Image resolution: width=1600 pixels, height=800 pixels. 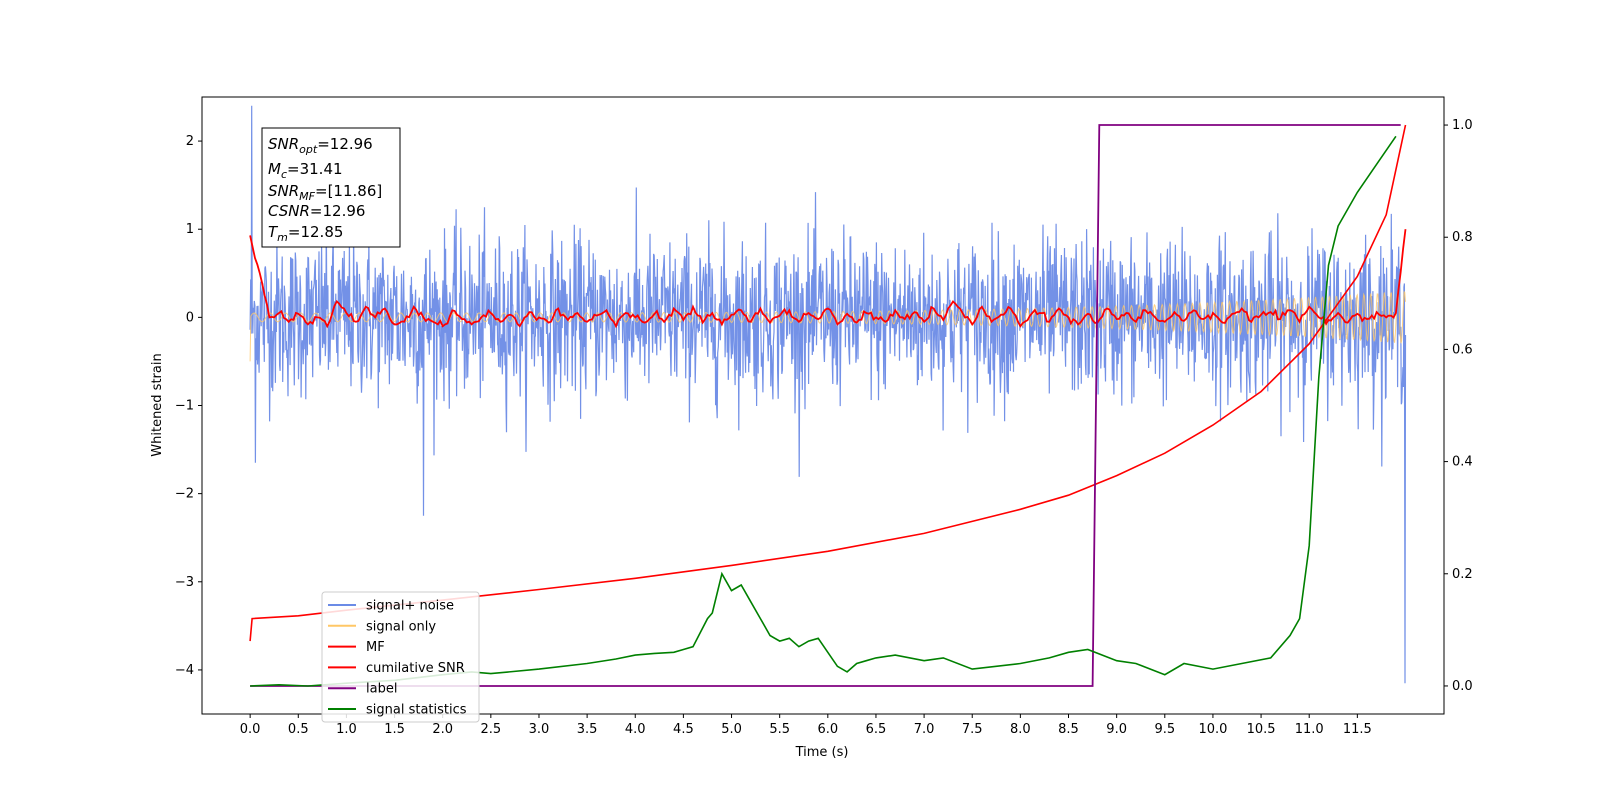 I want to click on x-tick-label-20: 10.0, so click(x=1212, y=729).